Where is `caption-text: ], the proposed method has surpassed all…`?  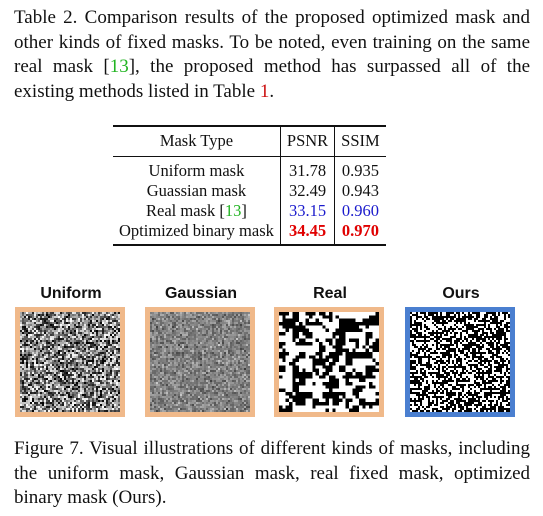
caption-text: ], the proposed method has surpassed all… is located at coordinates (272, 79).